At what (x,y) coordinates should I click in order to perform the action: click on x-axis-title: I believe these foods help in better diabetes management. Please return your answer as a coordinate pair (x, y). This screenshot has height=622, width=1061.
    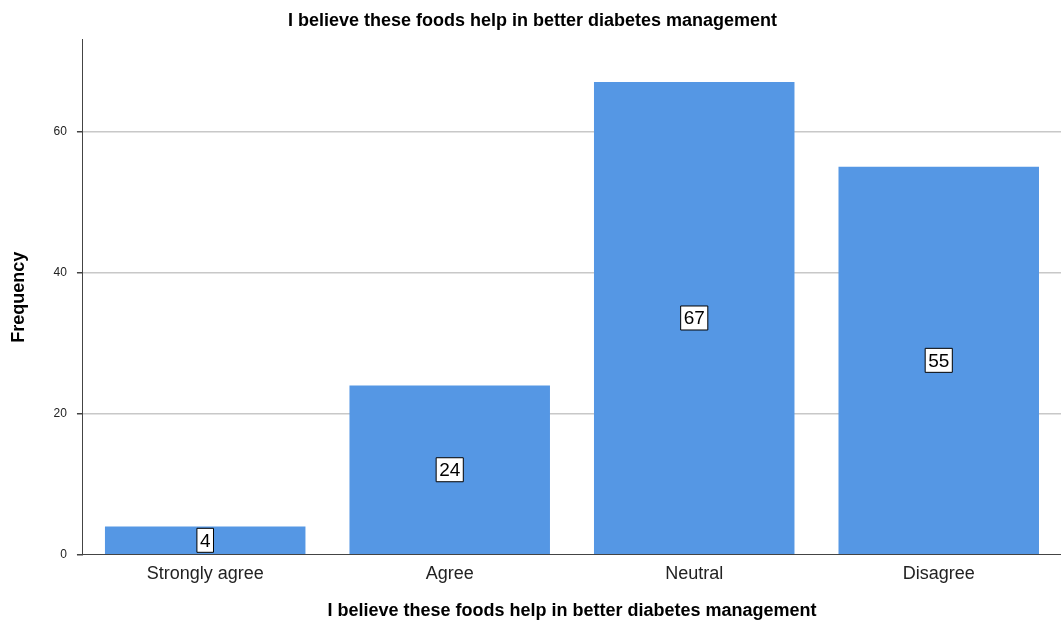
    Looking at the image, I should click on (572, 610).